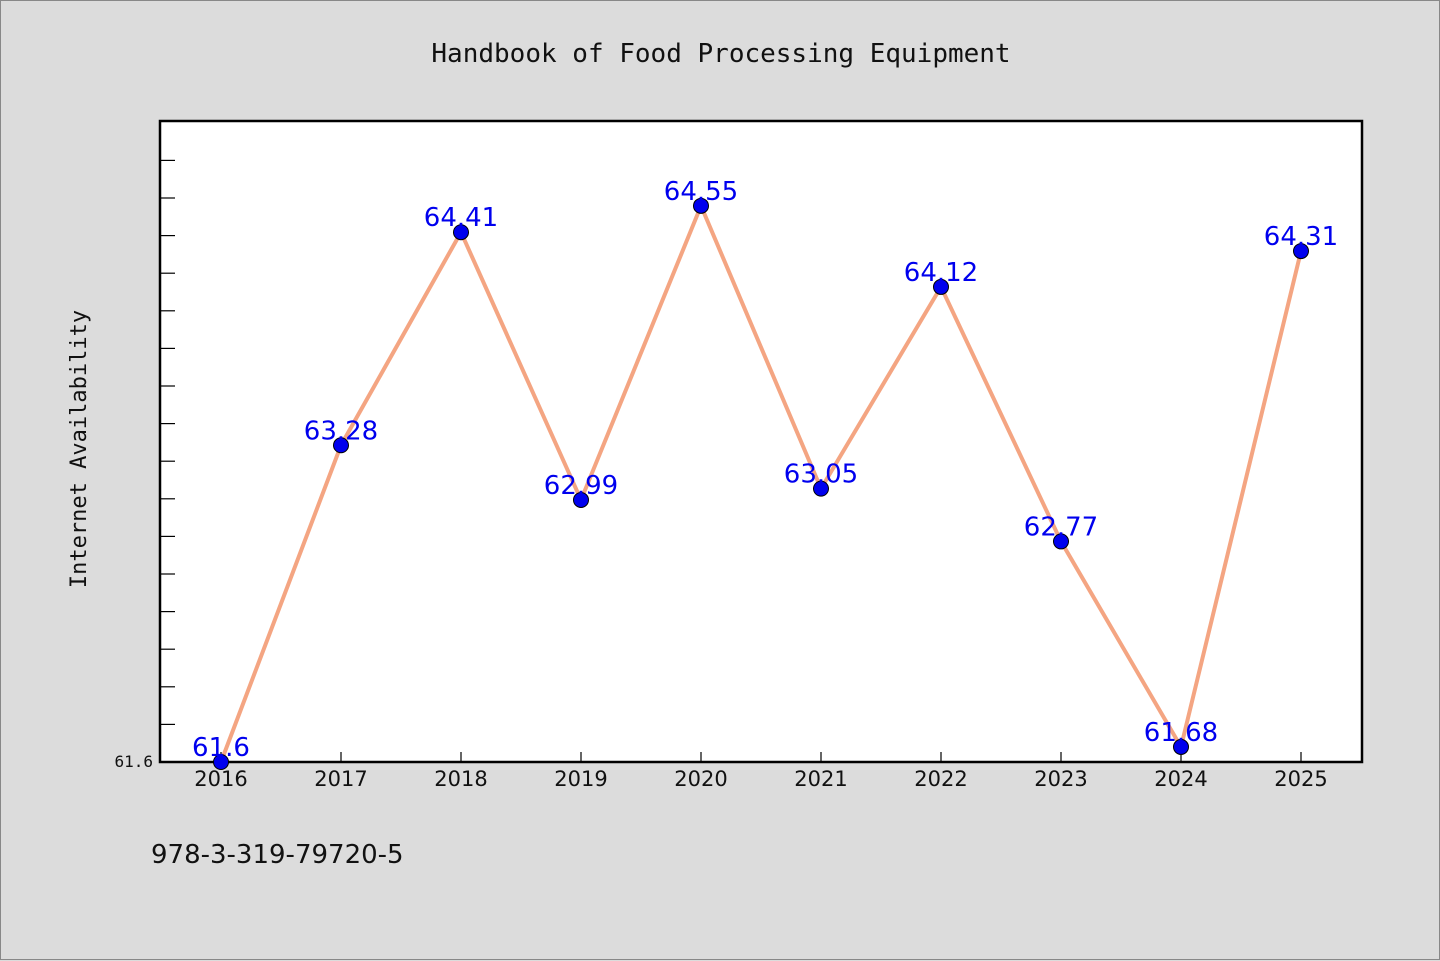 The height and width of the screenshot is (961, 1440). I want to click on x-tick-label: 2022, so click(940, 779).